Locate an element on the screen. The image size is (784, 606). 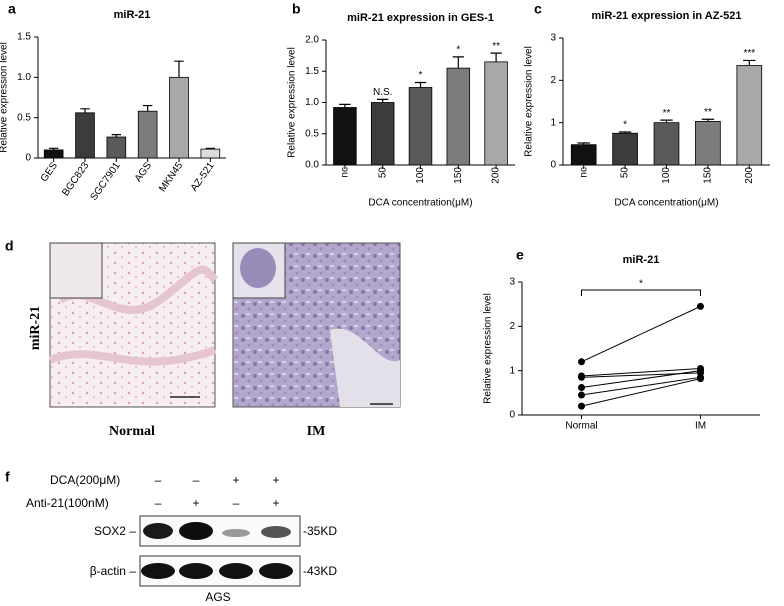
y-tick-label: 0.5 is located at coordinates (312, 133).